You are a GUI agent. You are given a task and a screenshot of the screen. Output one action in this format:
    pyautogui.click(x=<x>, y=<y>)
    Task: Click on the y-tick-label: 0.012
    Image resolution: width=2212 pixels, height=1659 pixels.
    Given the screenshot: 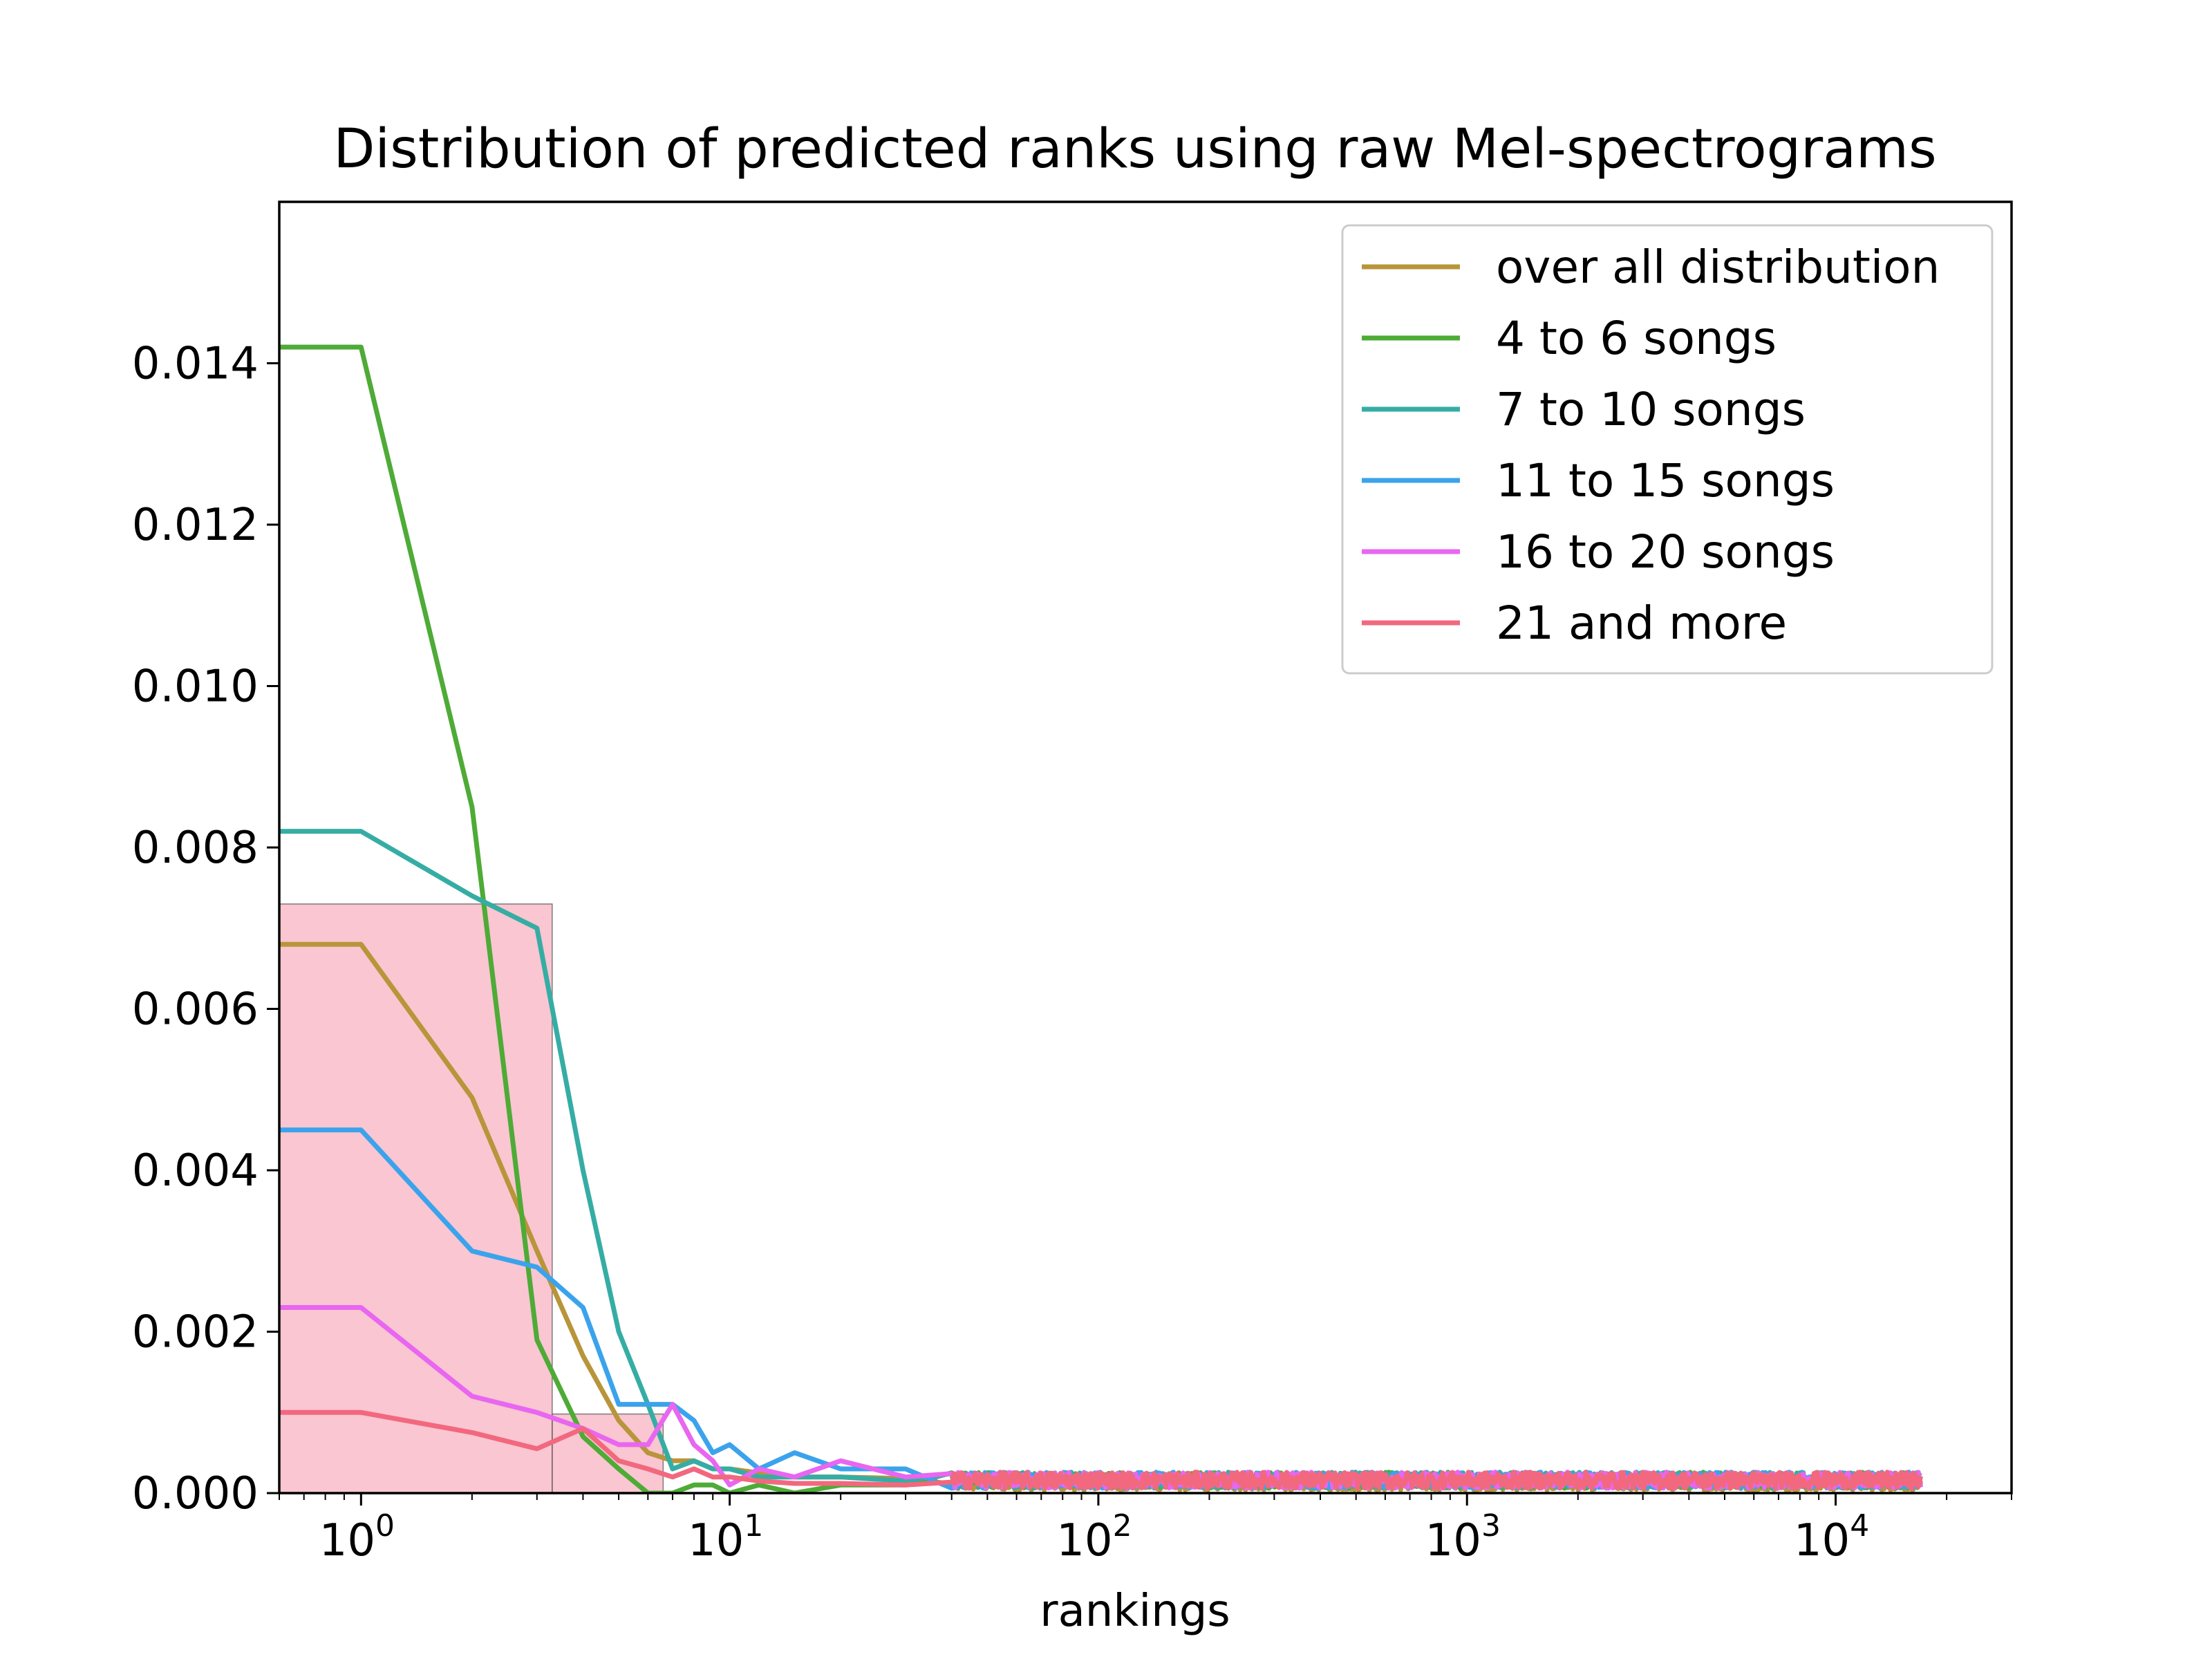 What is the action you would take?
    pyautogui.click(x=195, y=525)
    